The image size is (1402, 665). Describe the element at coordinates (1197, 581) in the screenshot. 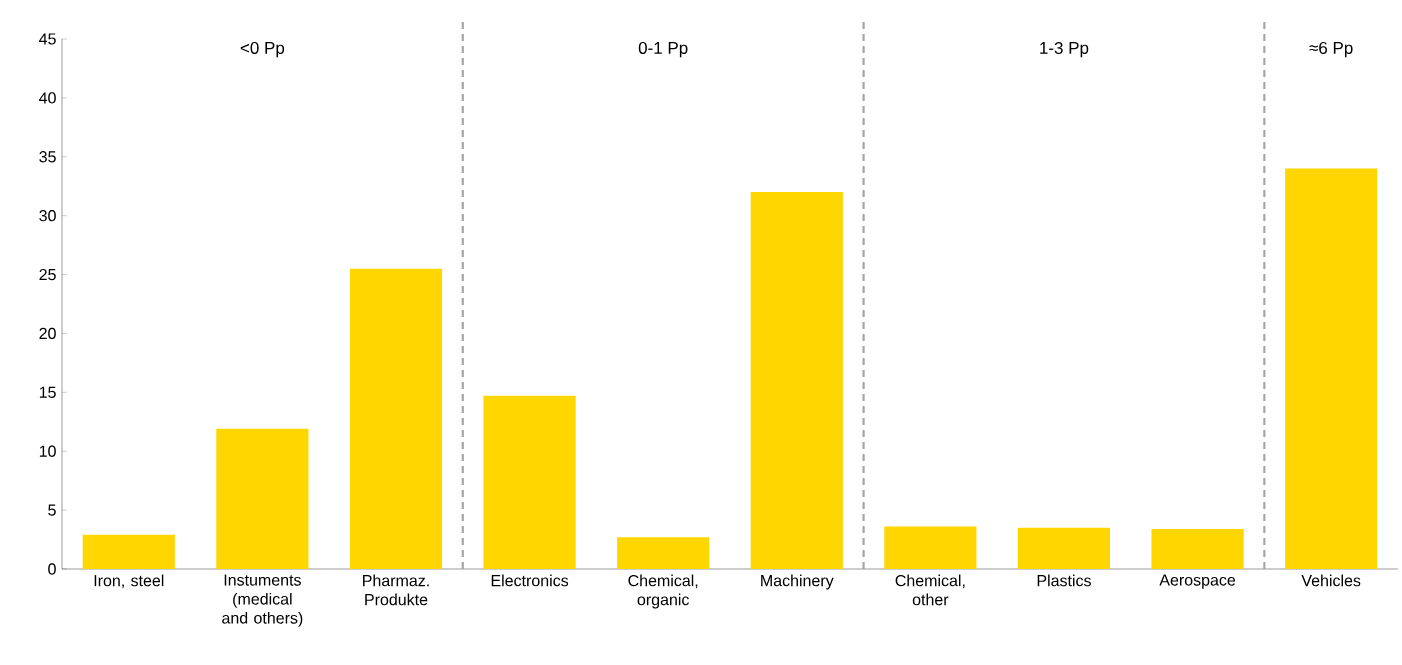

I see `x-tick-label: Aerospace` at that location.